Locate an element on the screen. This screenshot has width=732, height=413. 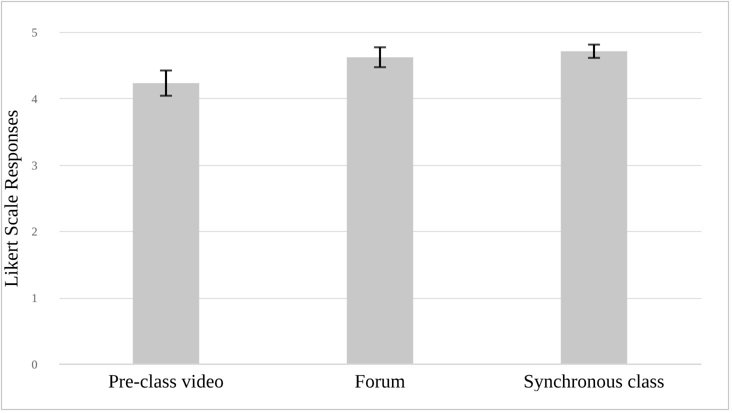
y-tick-label: 5 is located at coordinates (35, 33).